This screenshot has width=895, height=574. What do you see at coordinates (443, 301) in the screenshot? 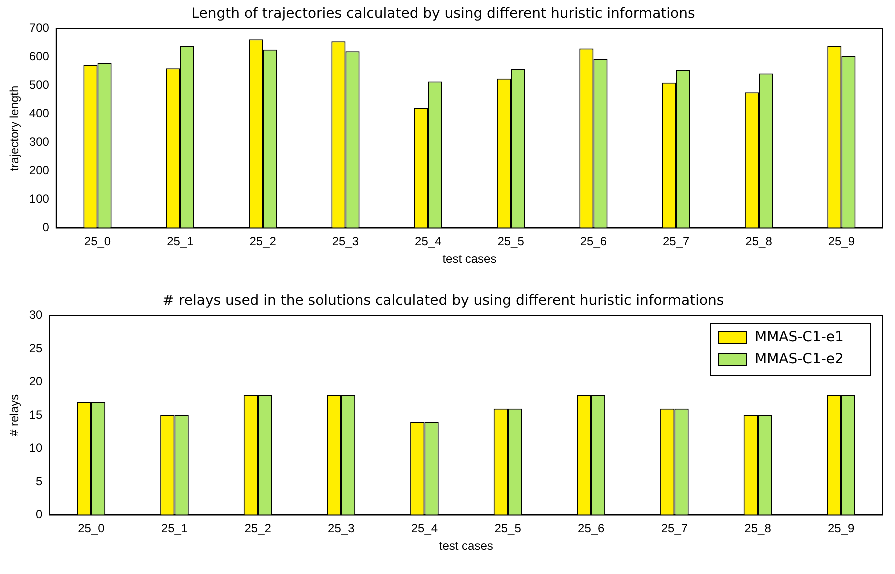
I see `chart-title: # relays used in the solutions calculated by using different huristic informations` at bounding box center [443, 301].